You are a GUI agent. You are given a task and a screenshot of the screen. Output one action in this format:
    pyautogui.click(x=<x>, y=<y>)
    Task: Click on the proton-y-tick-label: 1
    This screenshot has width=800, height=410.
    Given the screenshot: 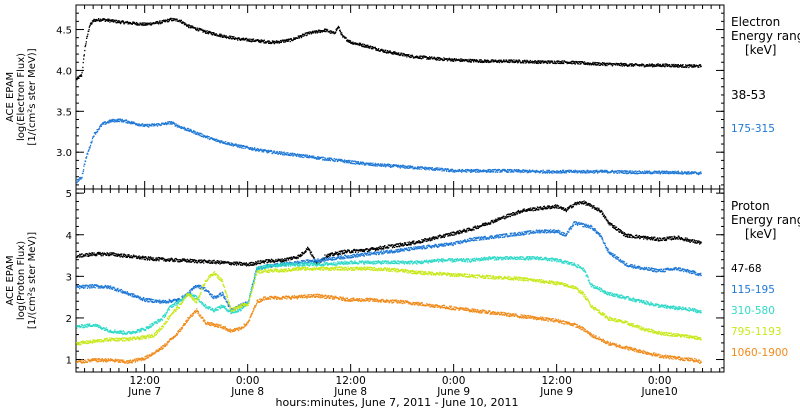 What is the action you would take?
    pyautogui.click(x=69, y=361)
    